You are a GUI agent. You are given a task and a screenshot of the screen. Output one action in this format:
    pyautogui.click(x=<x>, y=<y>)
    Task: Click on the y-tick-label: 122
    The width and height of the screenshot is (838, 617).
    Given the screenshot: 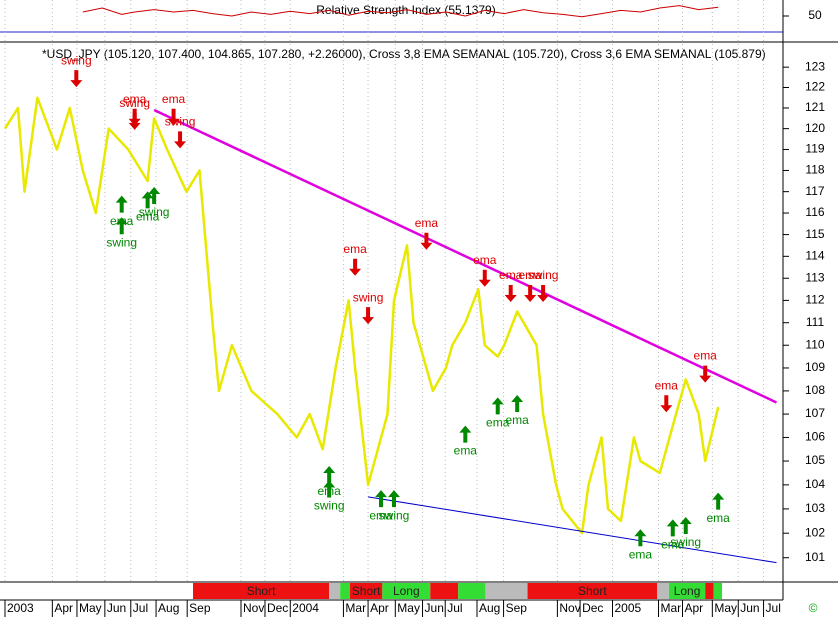 What is the action you would take?
    pyautogui.click(x=815, y=87)
    